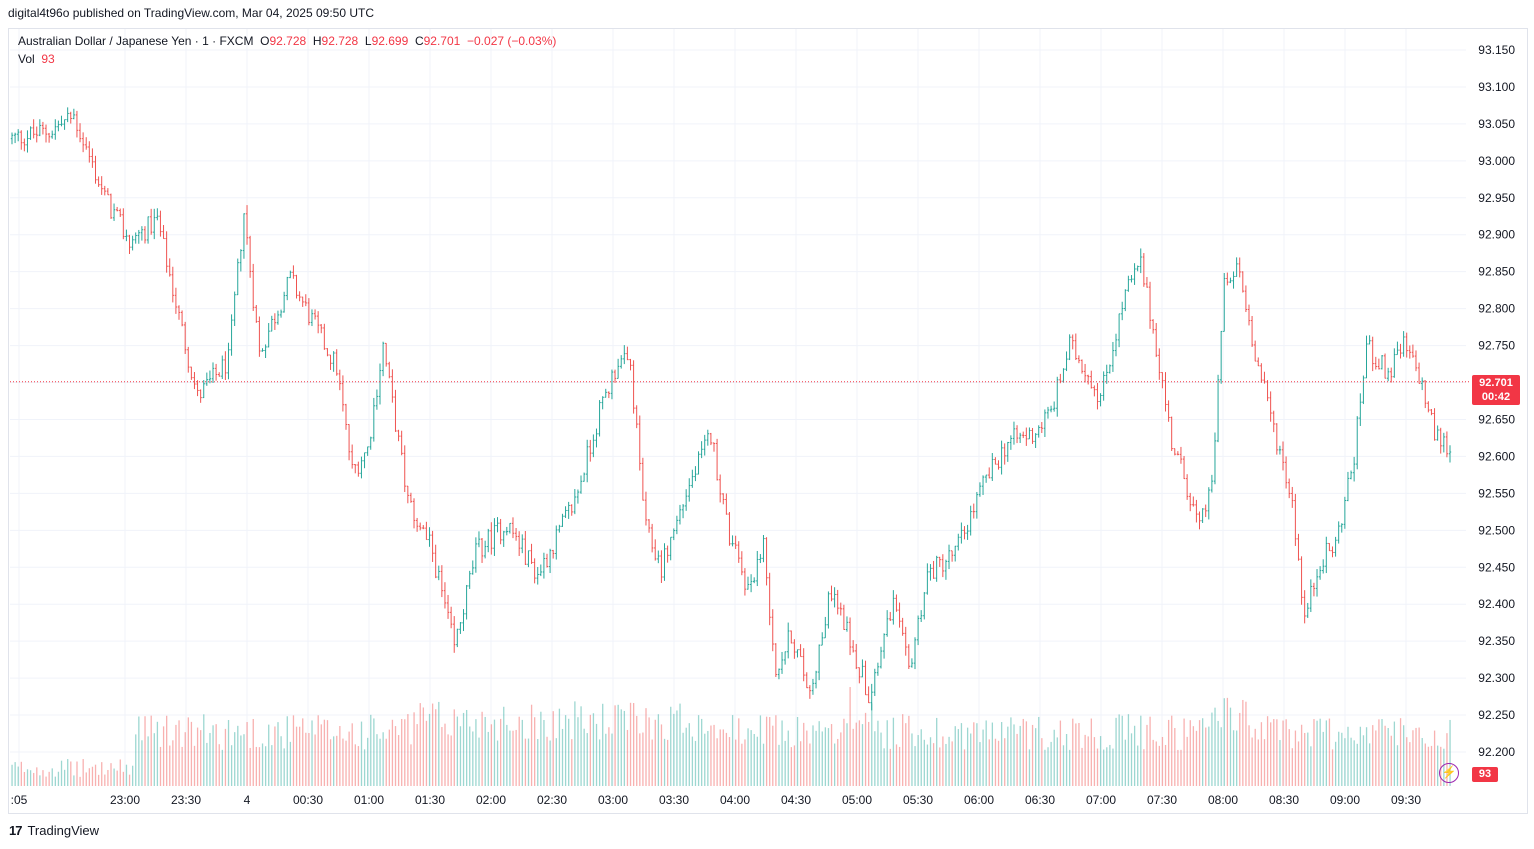 This screenshot has width=1534, height=849. Describe the element at coordinates (1496, 419) in the screenshot. I see `y-tick-label: 92.650` at that location.